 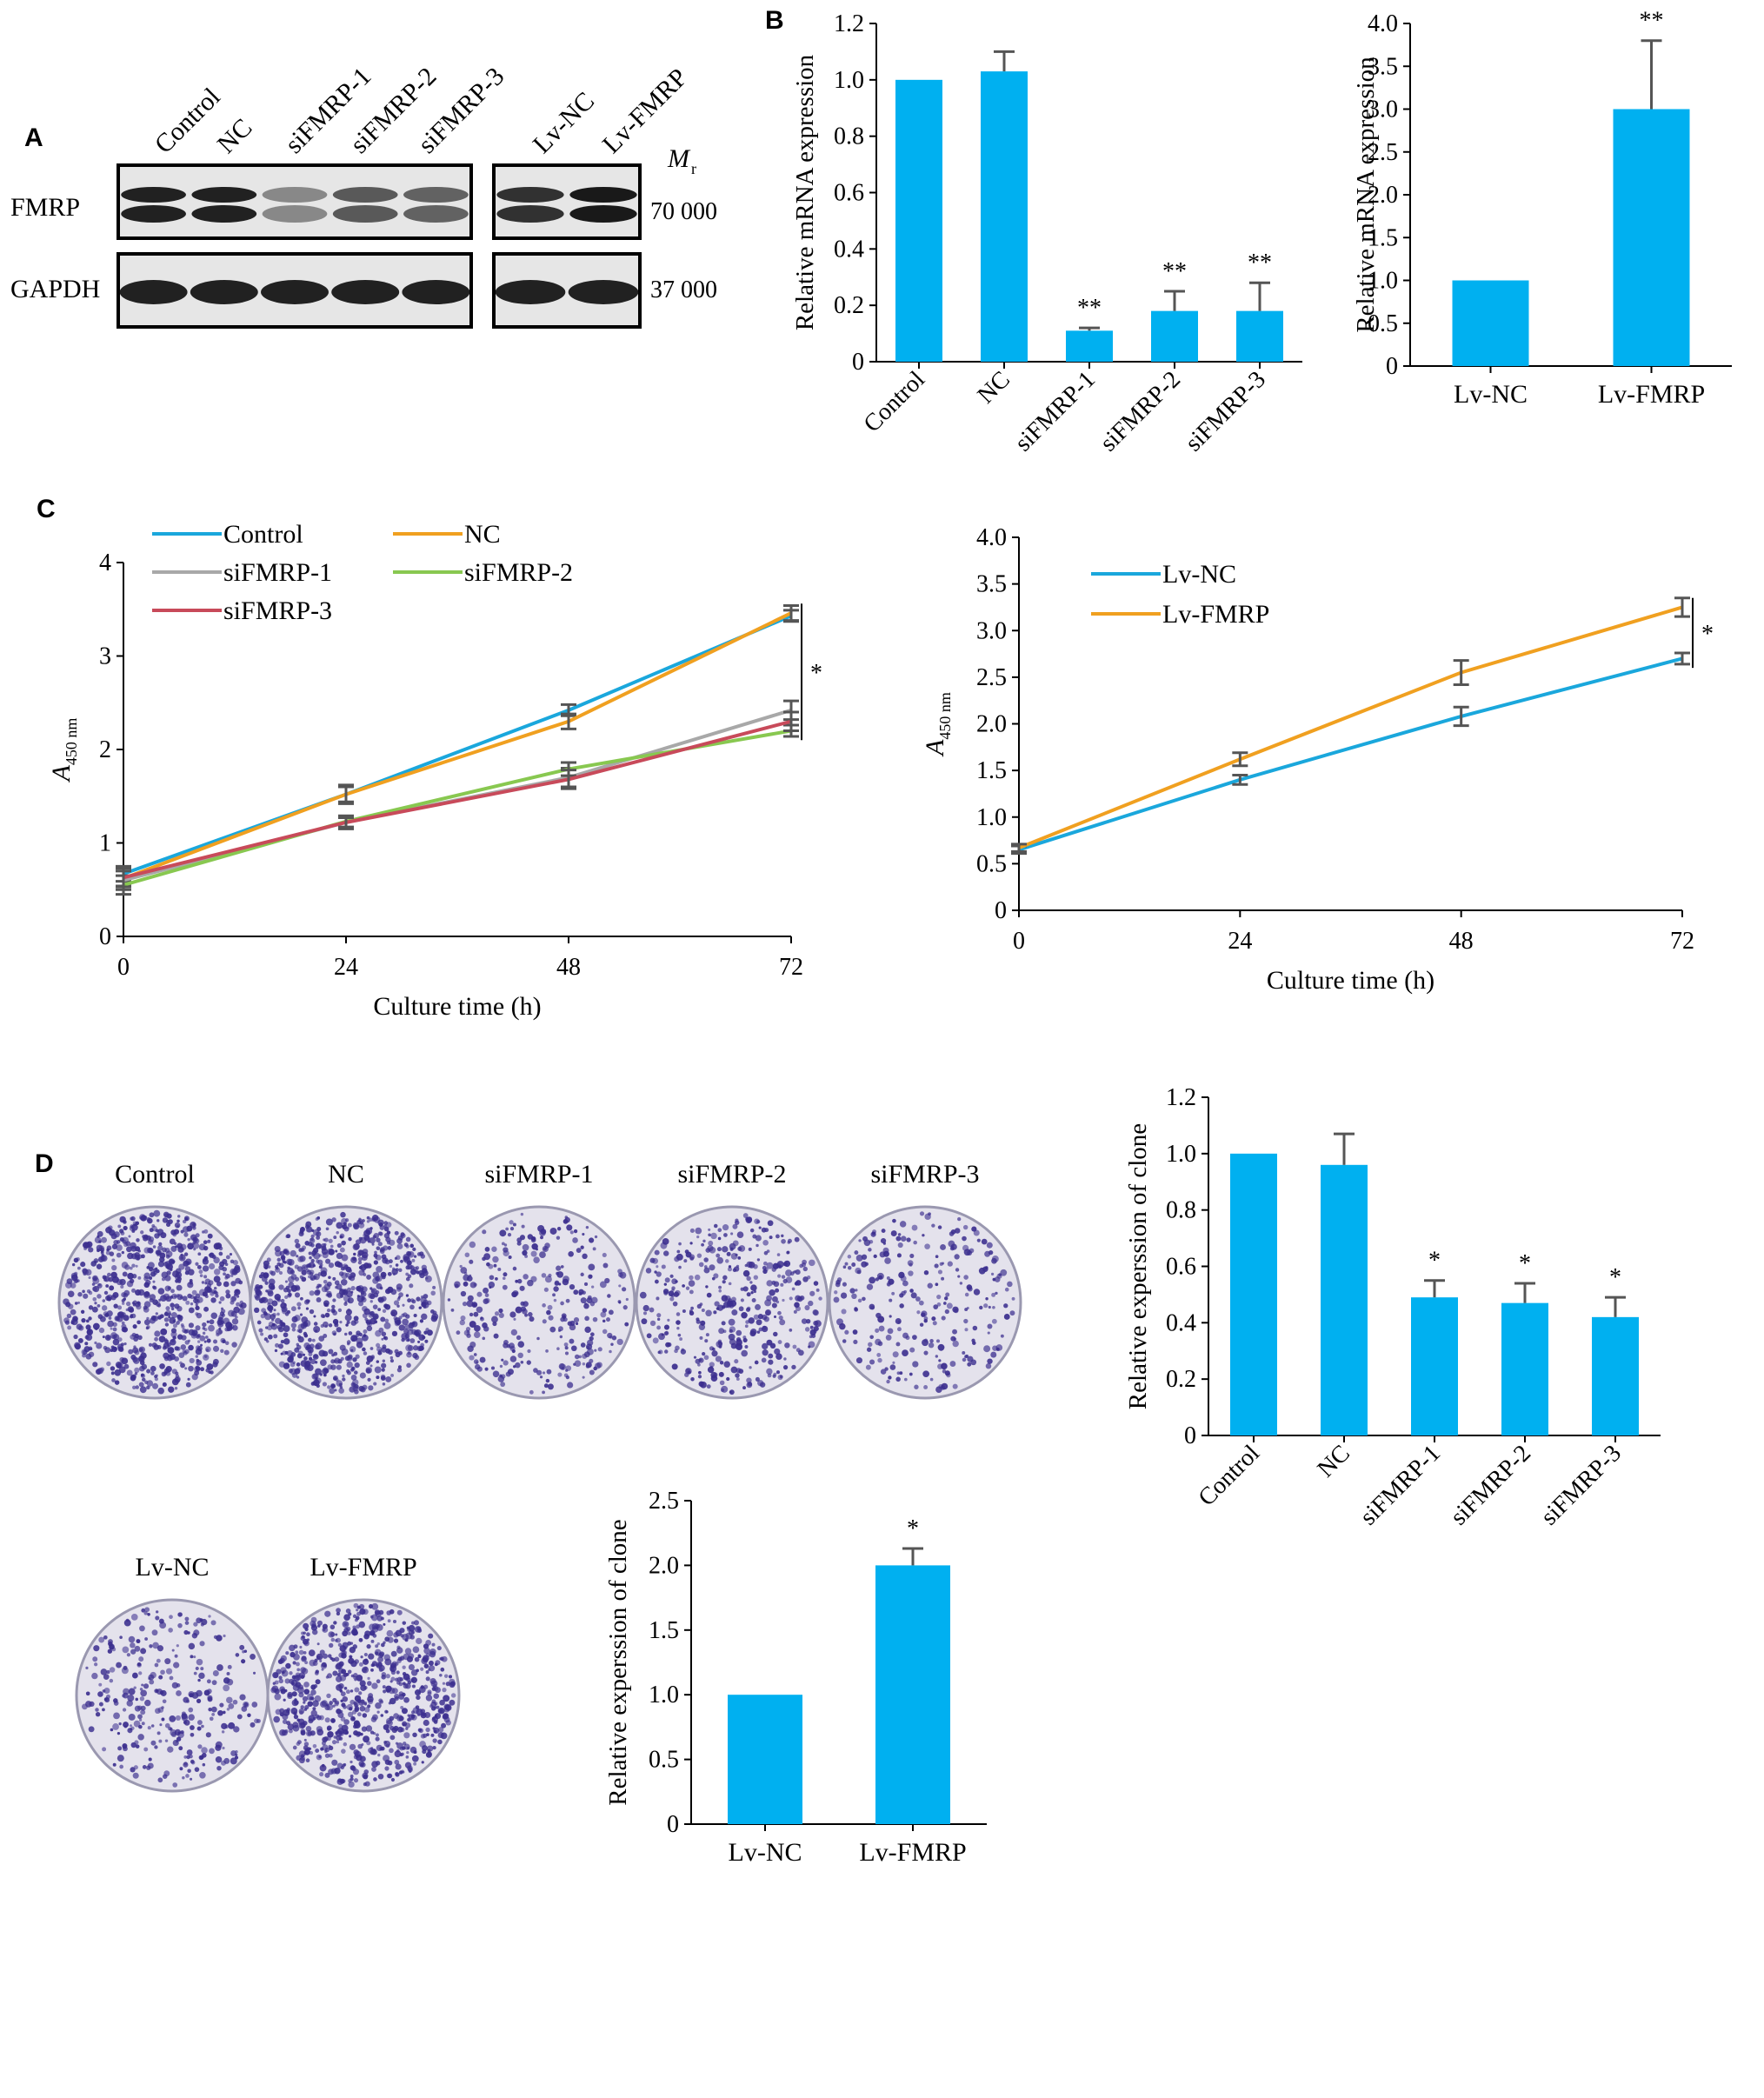 What do you see at coordinates (1392, 366) in the screenshot?
I see `y-tick-label: 0` at bounding box center [1392, 366].